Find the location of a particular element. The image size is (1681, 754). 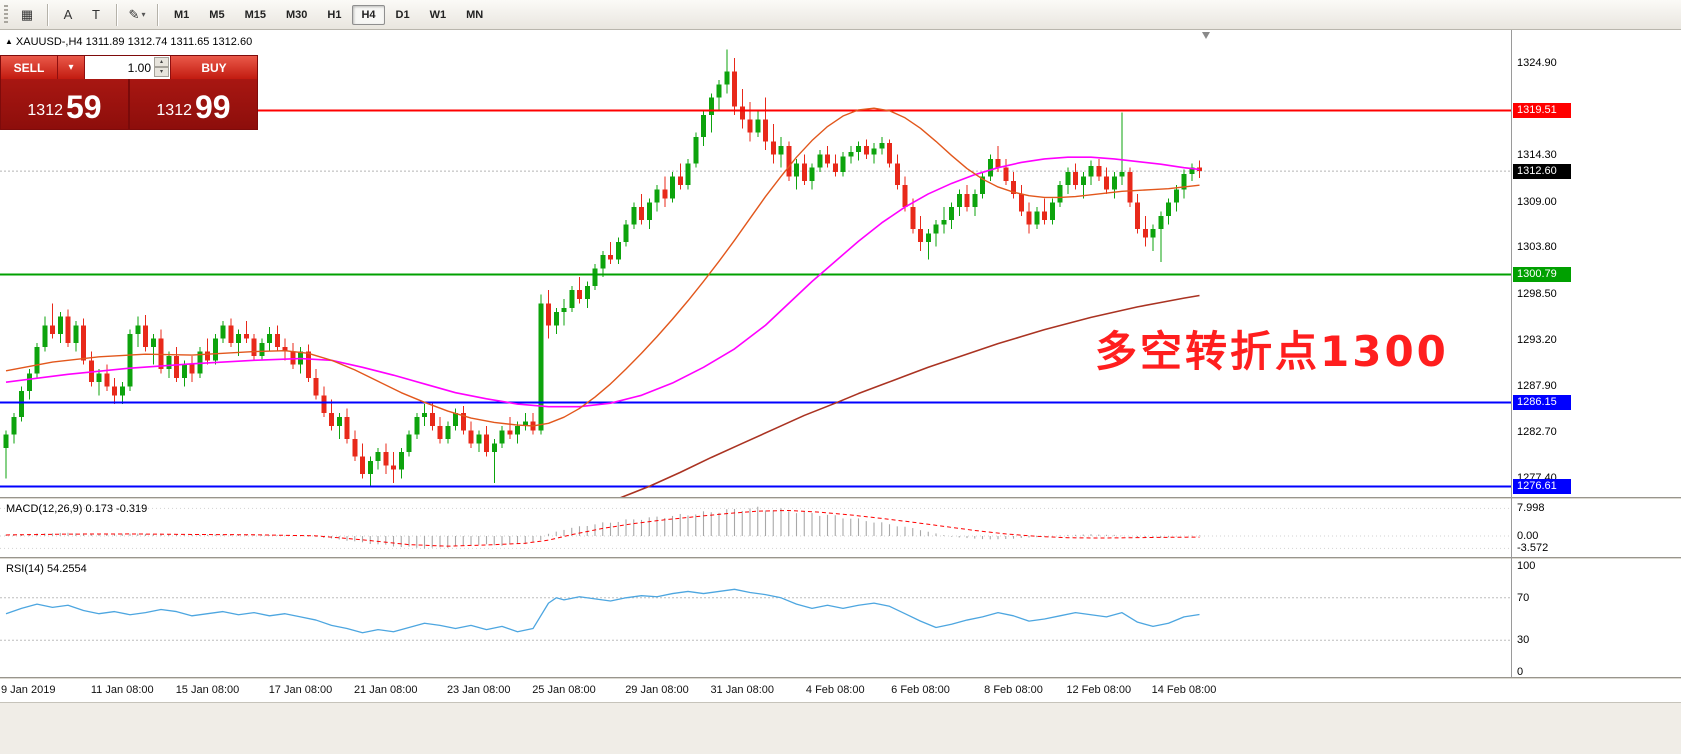

price-tick-label: 1309.00 is located at coordinates (1537, 201).